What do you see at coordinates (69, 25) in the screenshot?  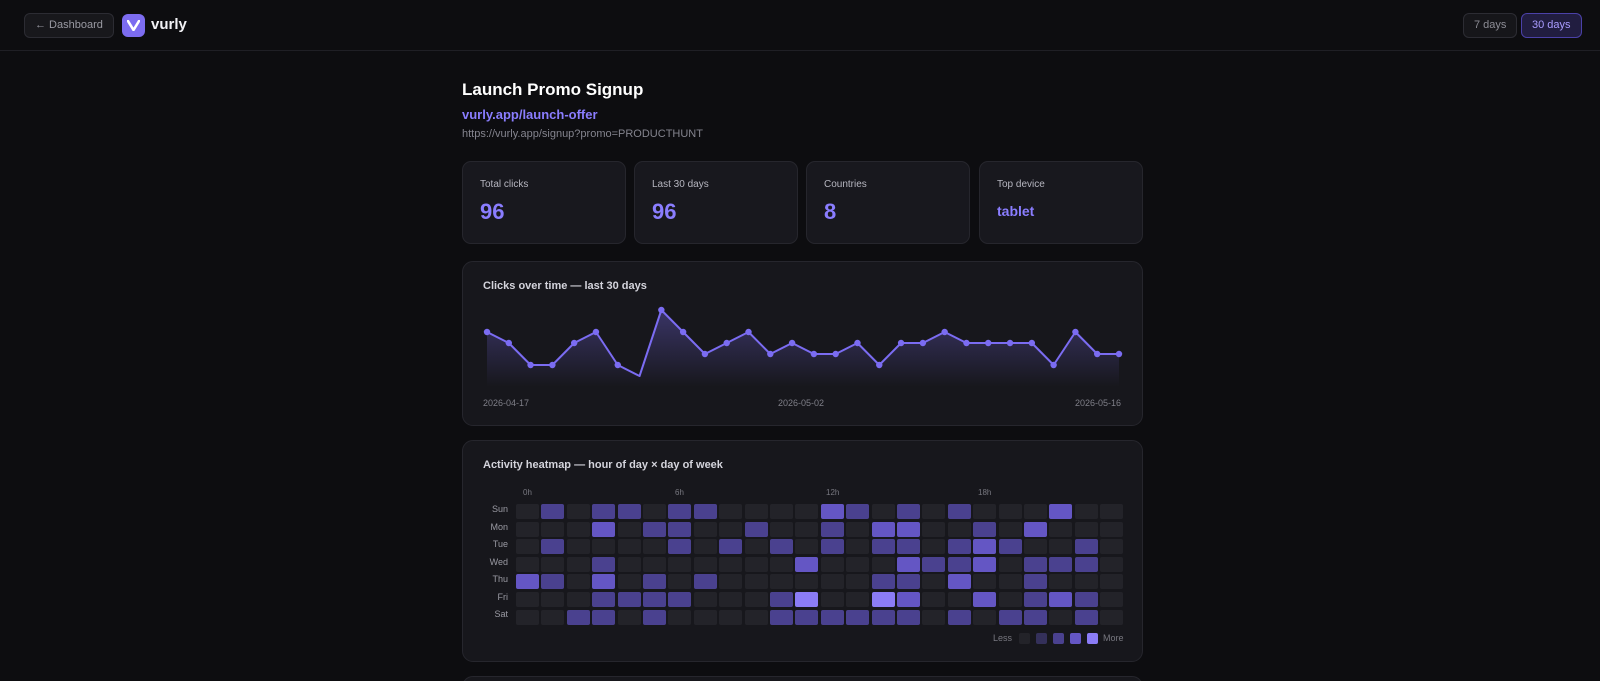 I see `back-to-dashboard-button: ← Dashboard` at bounding box center [69, 25].